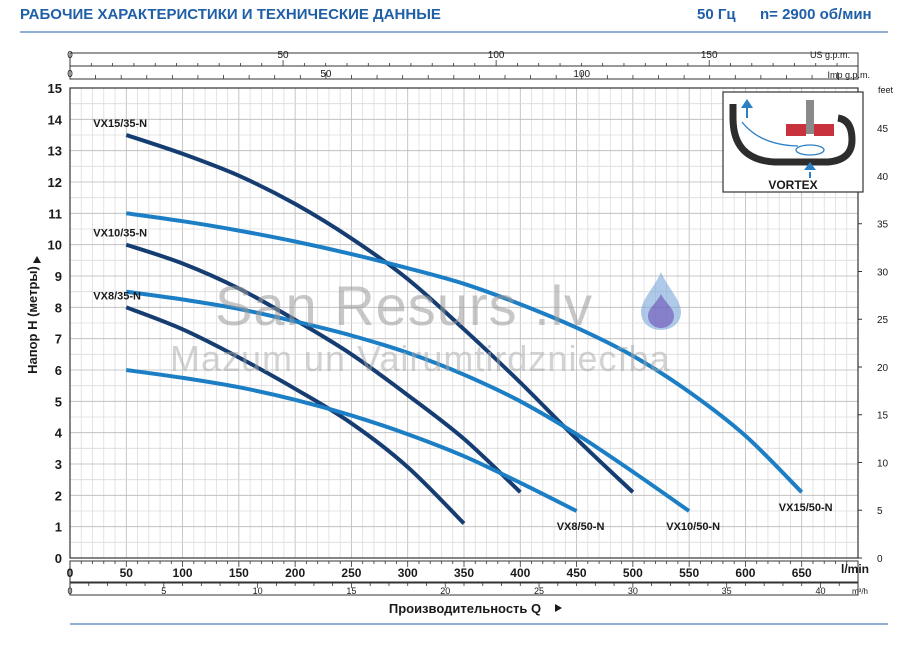 The width and height of the screenshot is (908, 650). Describe the element at coordinates (745, 573) in the screenshot. I see `x-tick-label: 600` at that location.